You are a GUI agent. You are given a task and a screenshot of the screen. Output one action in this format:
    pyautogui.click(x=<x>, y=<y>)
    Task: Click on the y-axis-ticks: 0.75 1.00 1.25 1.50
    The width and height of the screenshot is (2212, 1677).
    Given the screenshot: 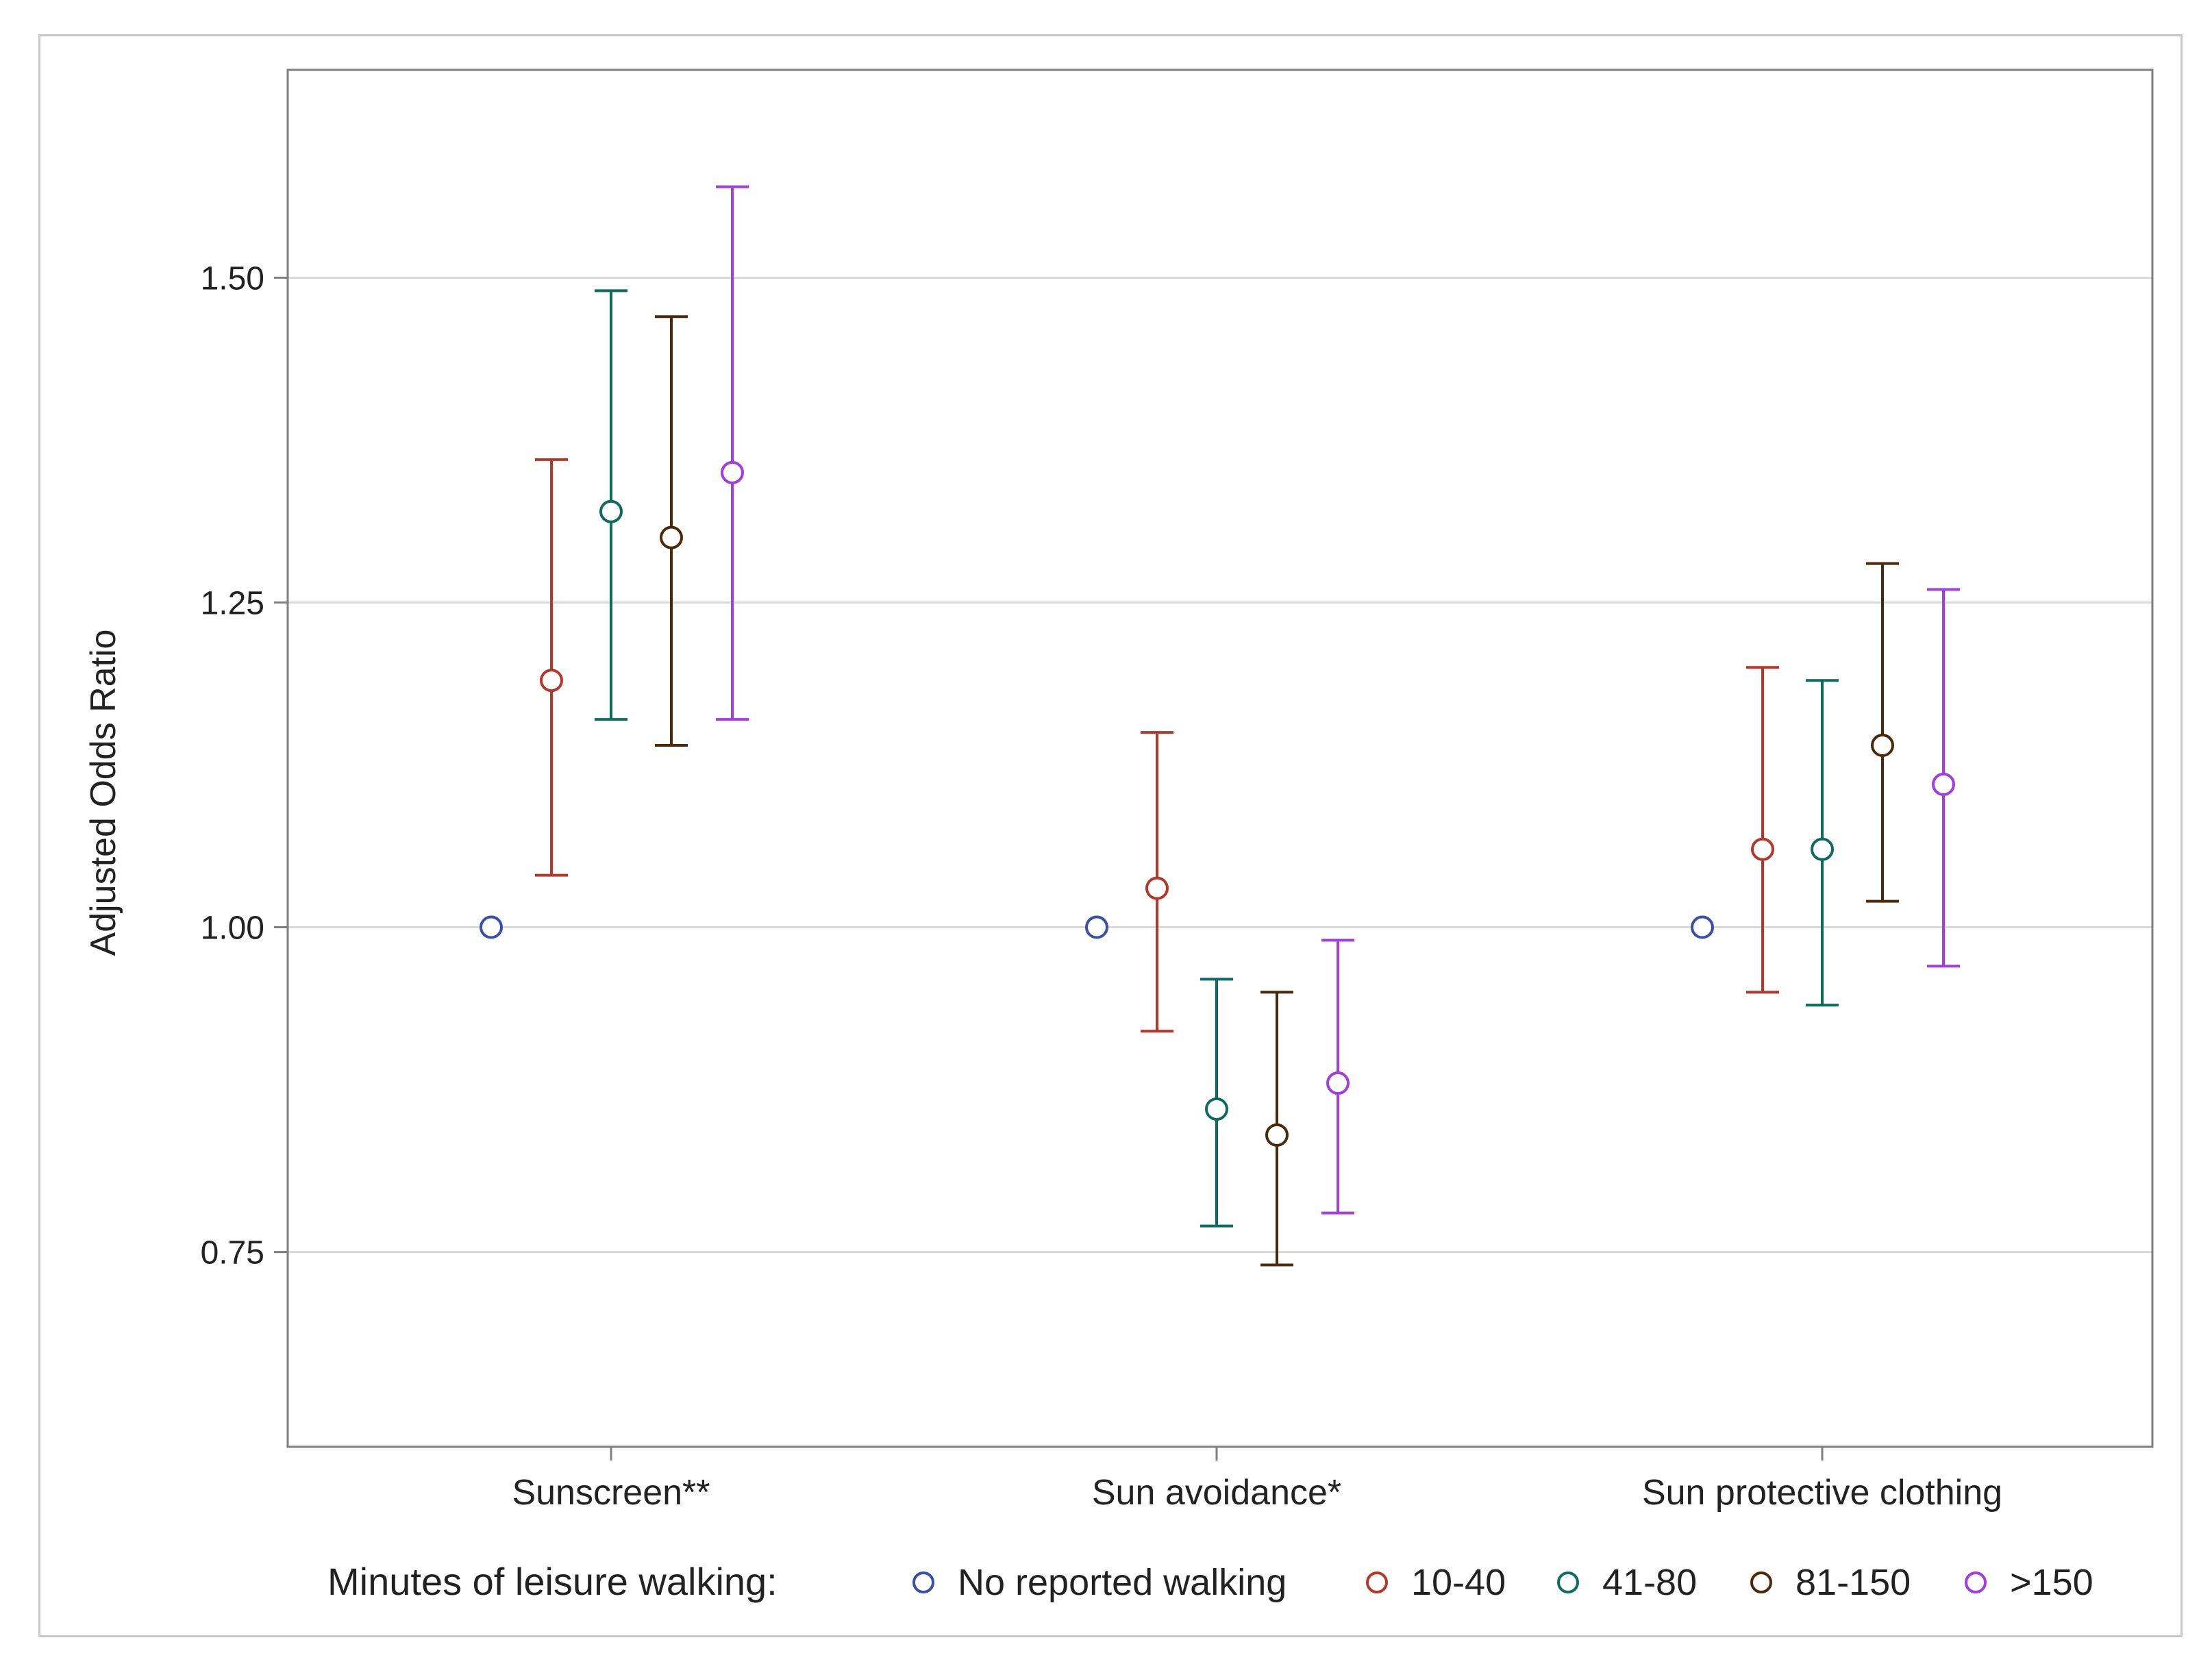 What is the action you would take?
    pyautogui.click(x=244, y=766)
    